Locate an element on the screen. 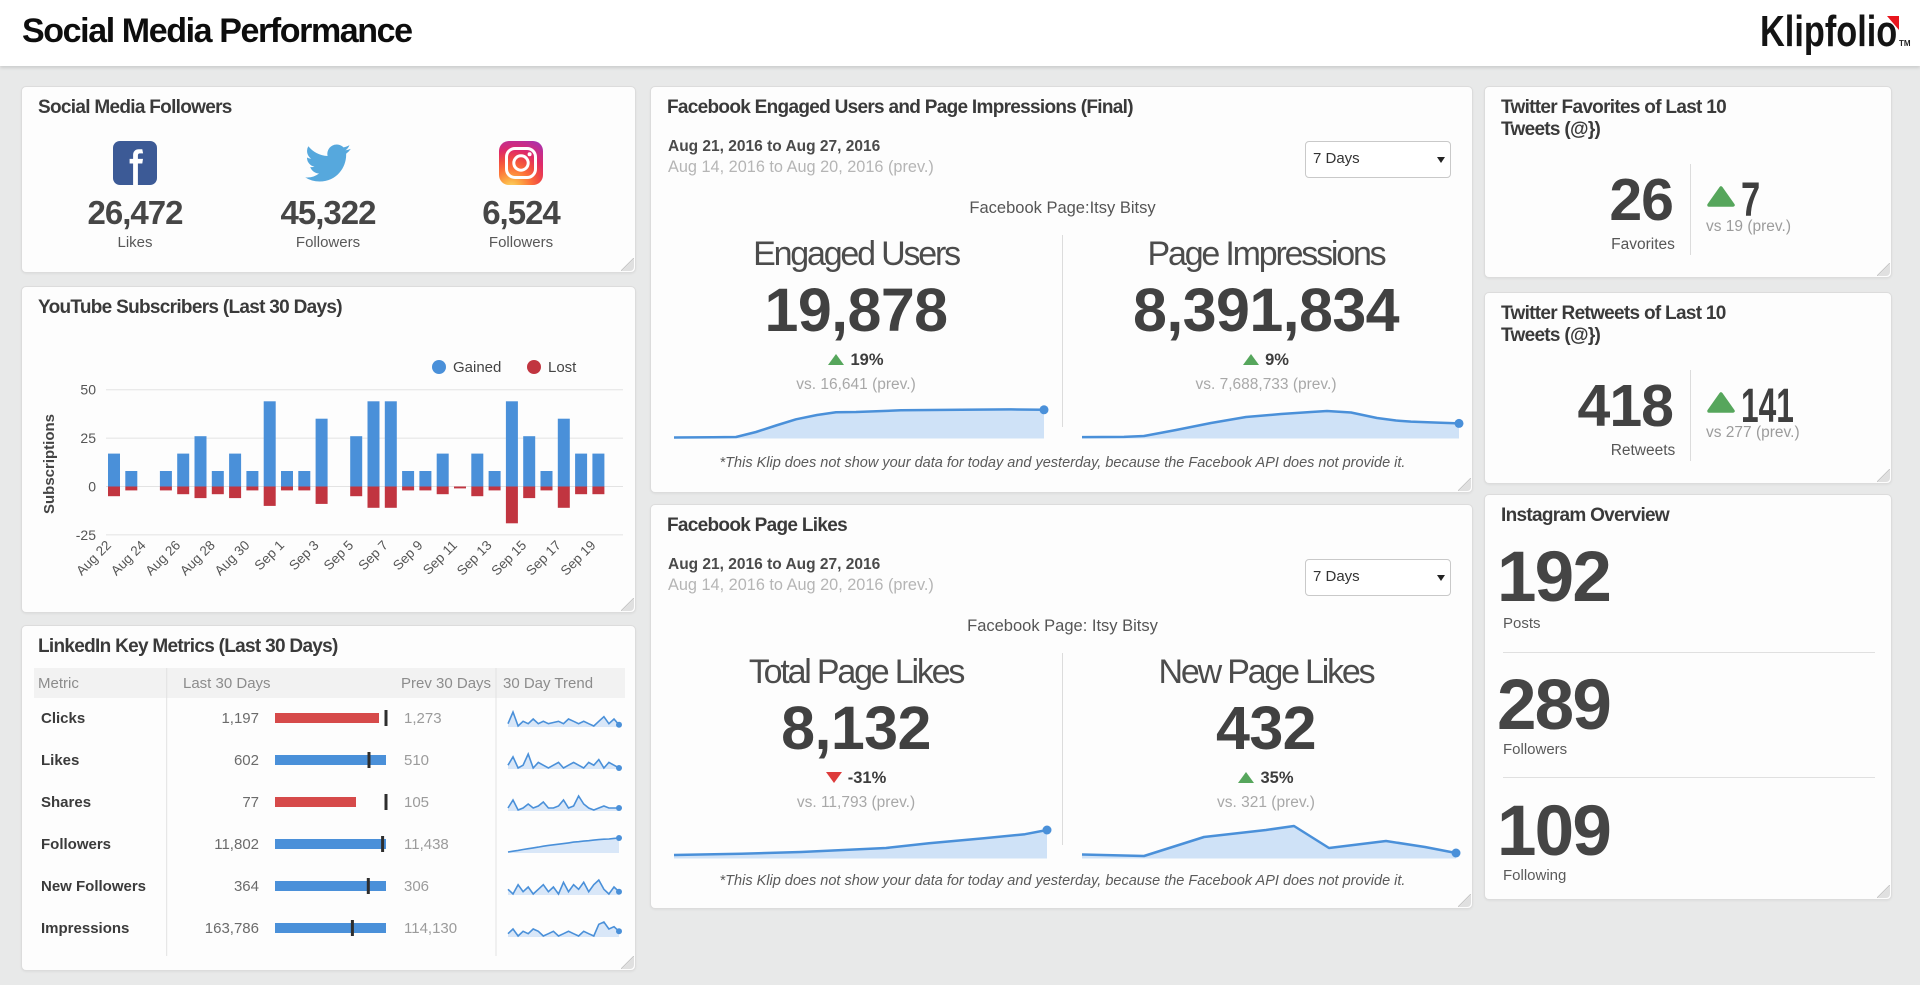 The width and height of the screenshot is (1920, 985). svg-text: Metric is located at coordinates (58, 683).